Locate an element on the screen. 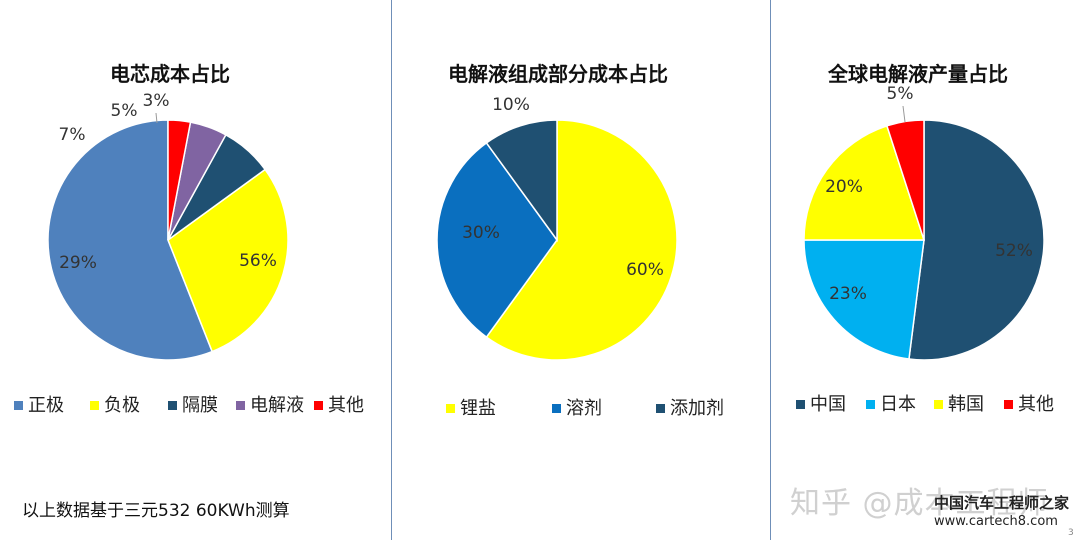 Image resolution: width=1080 pixels, height=540 pixels. watermark-text: 知乎 @成本工程师 is located at coordinates (919, 503).